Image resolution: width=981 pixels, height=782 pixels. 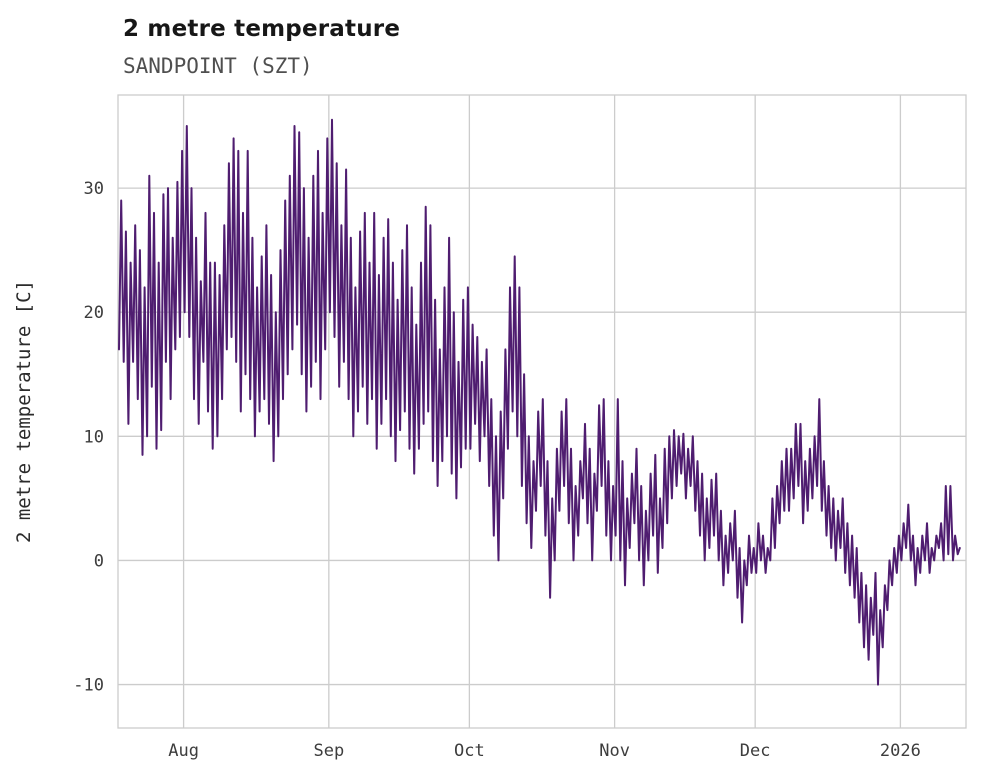 What do you see at coordinates (218, 66) in the screenshot?
I see `chart-subtitle: SANDPOINT (SZT)` at bounding box center [218, 66].